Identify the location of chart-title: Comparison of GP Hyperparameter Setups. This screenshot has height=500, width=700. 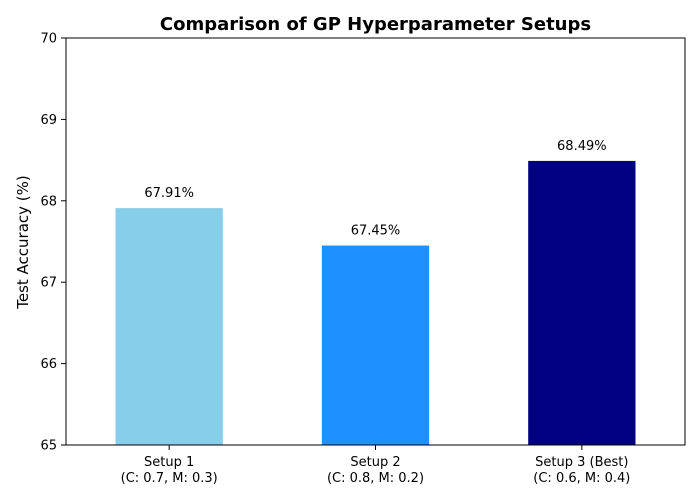
(375, 24).